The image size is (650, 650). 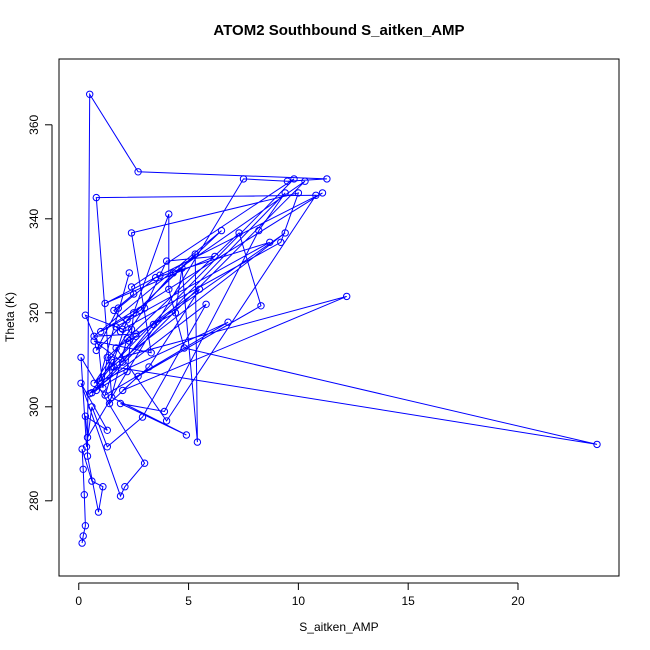 I want to click on y-tick-label: 280, so click(x=34, y=500).